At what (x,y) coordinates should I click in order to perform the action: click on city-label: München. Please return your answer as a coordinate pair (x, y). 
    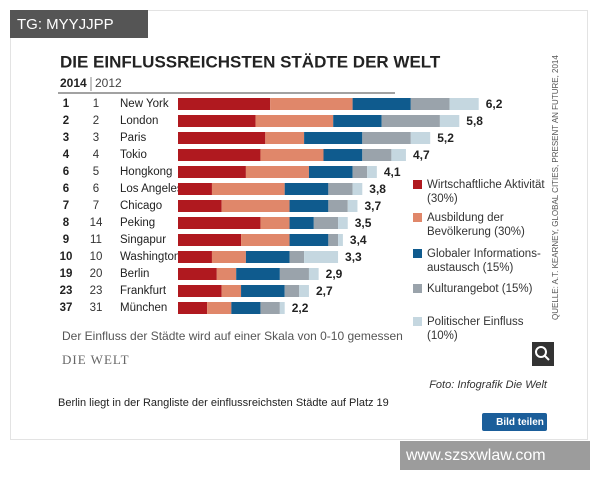
    Looking at the image, I should click on (143, 308).